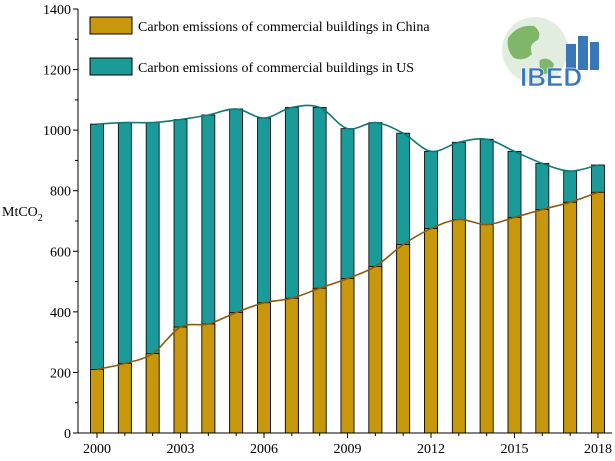 This screenshot has width=615, height=461. What do you see at coordinates (97, 401) in the screenshot?
I see `bar-china-2000` at bounding box center [97, 401].